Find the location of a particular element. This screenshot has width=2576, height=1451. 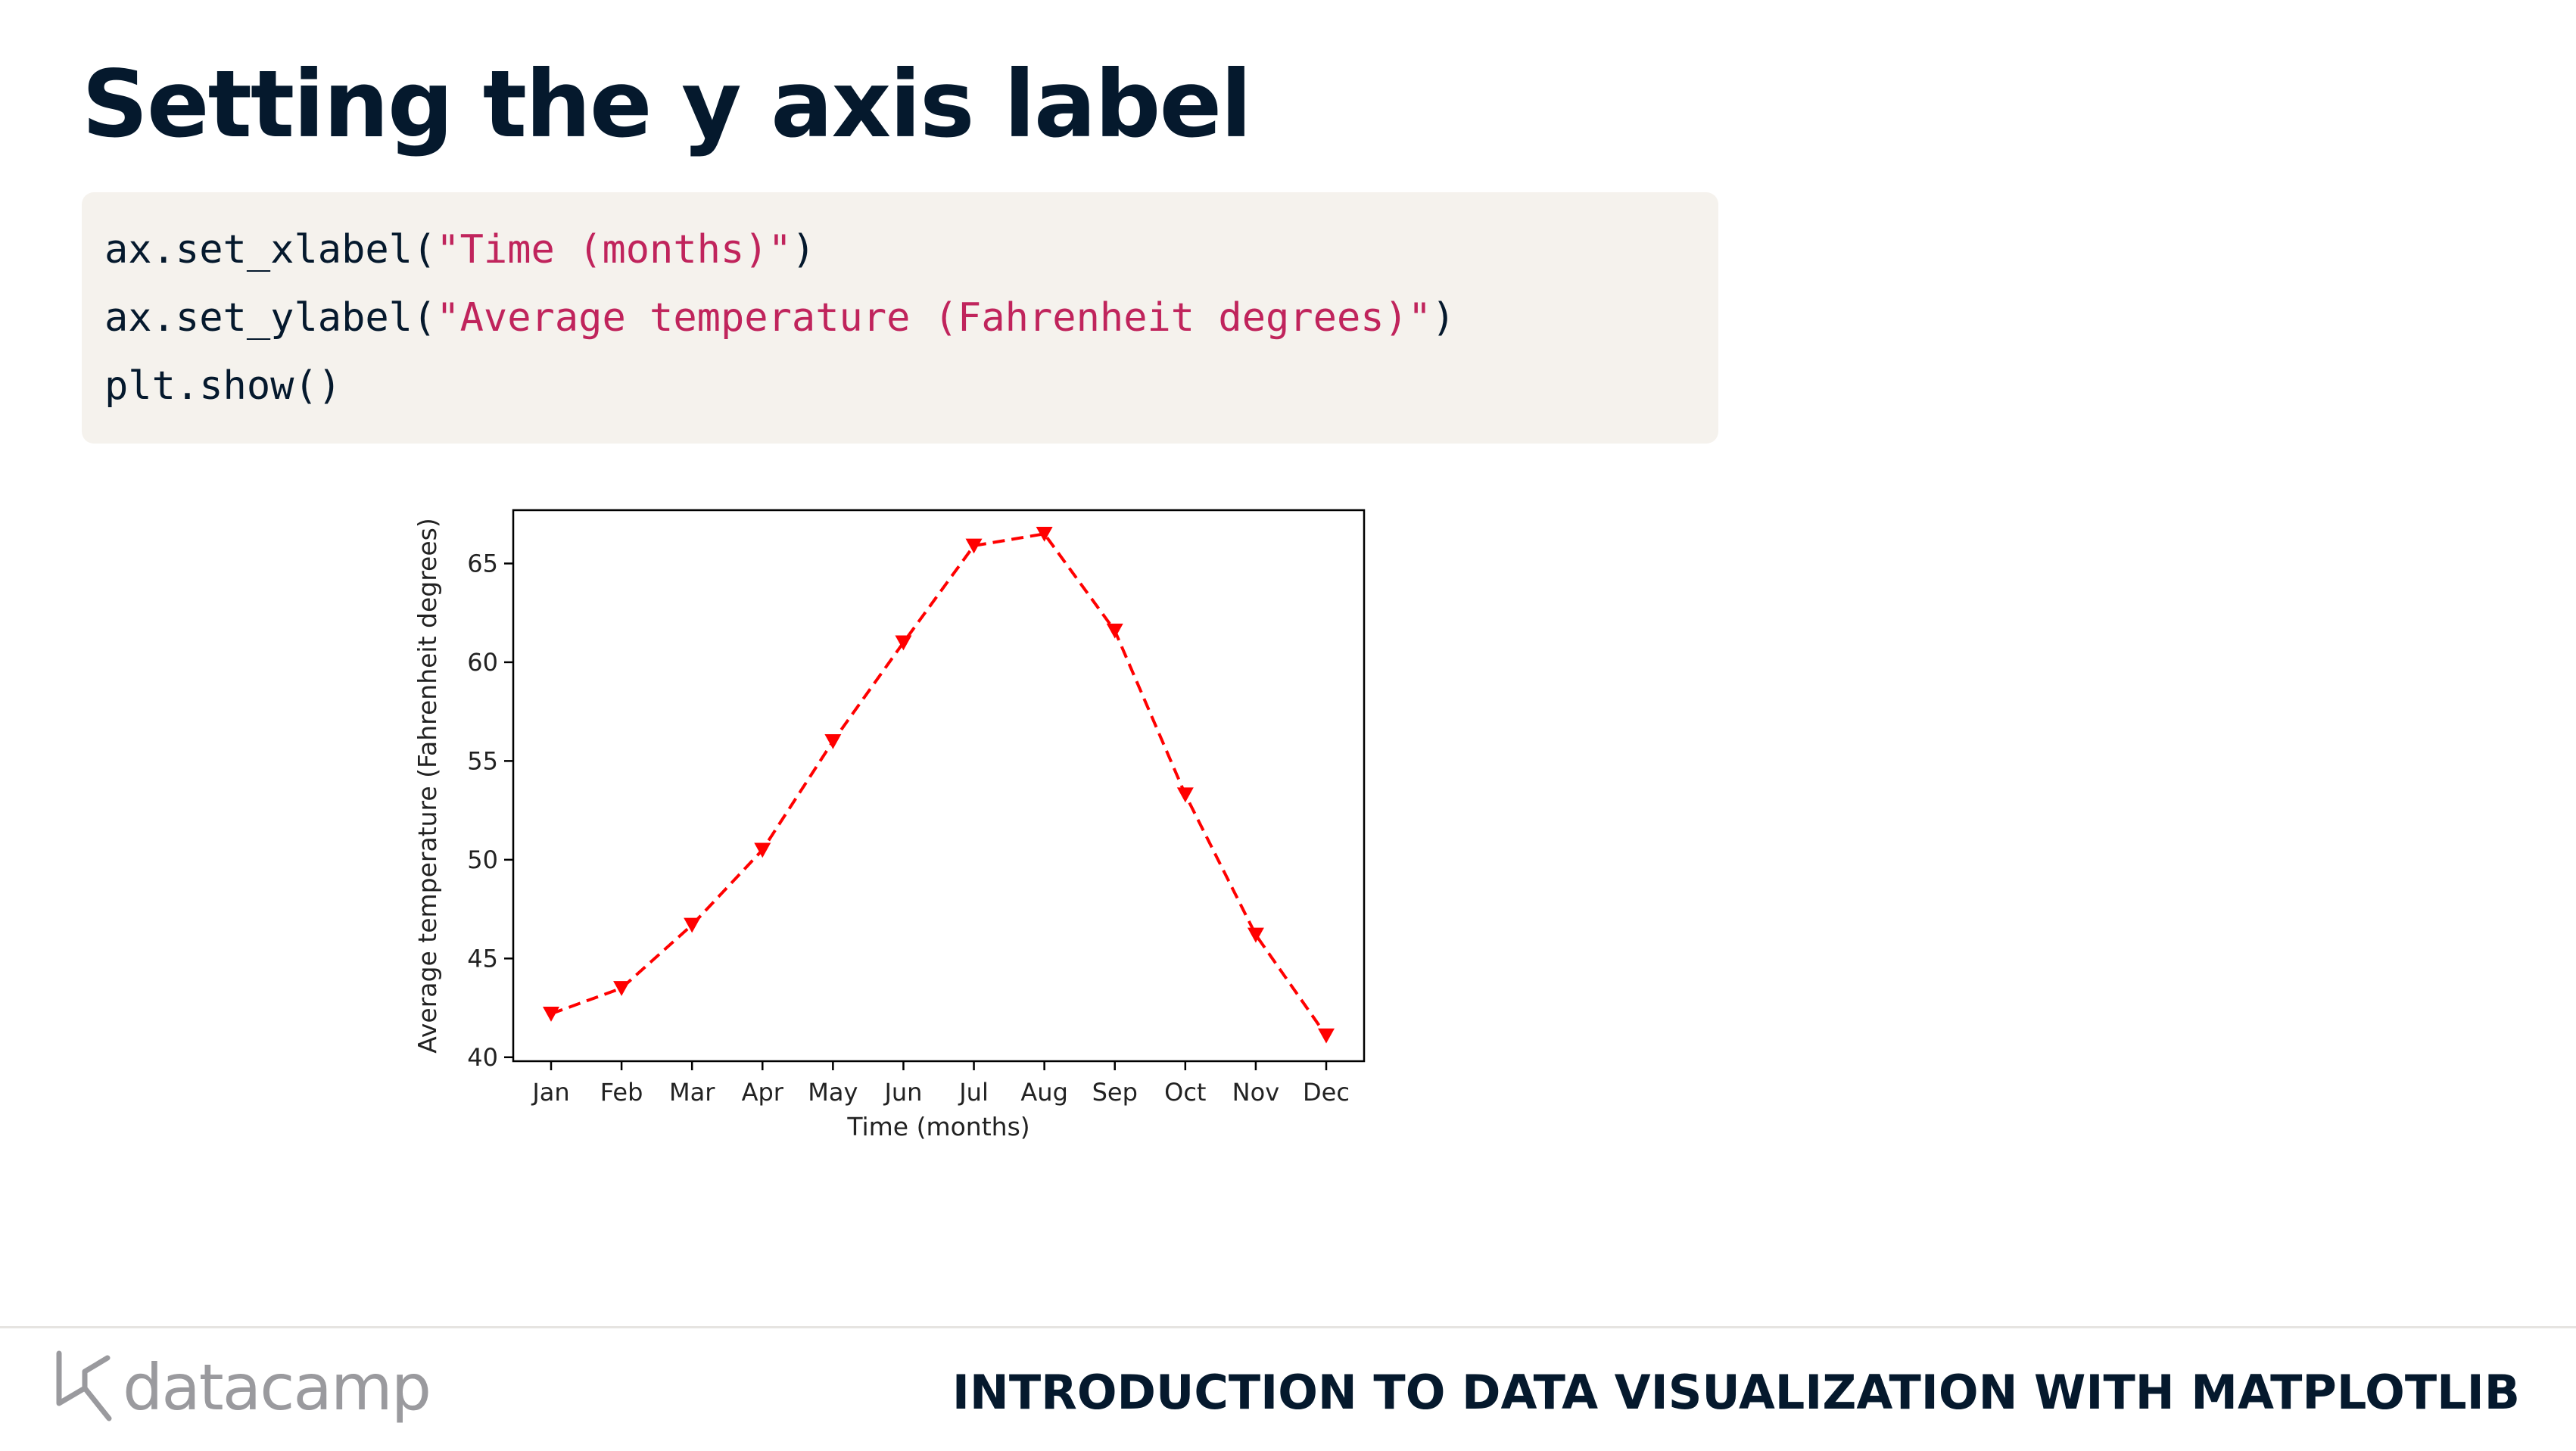

y-tick-label: 40 is located at coordinates (482, 1057).